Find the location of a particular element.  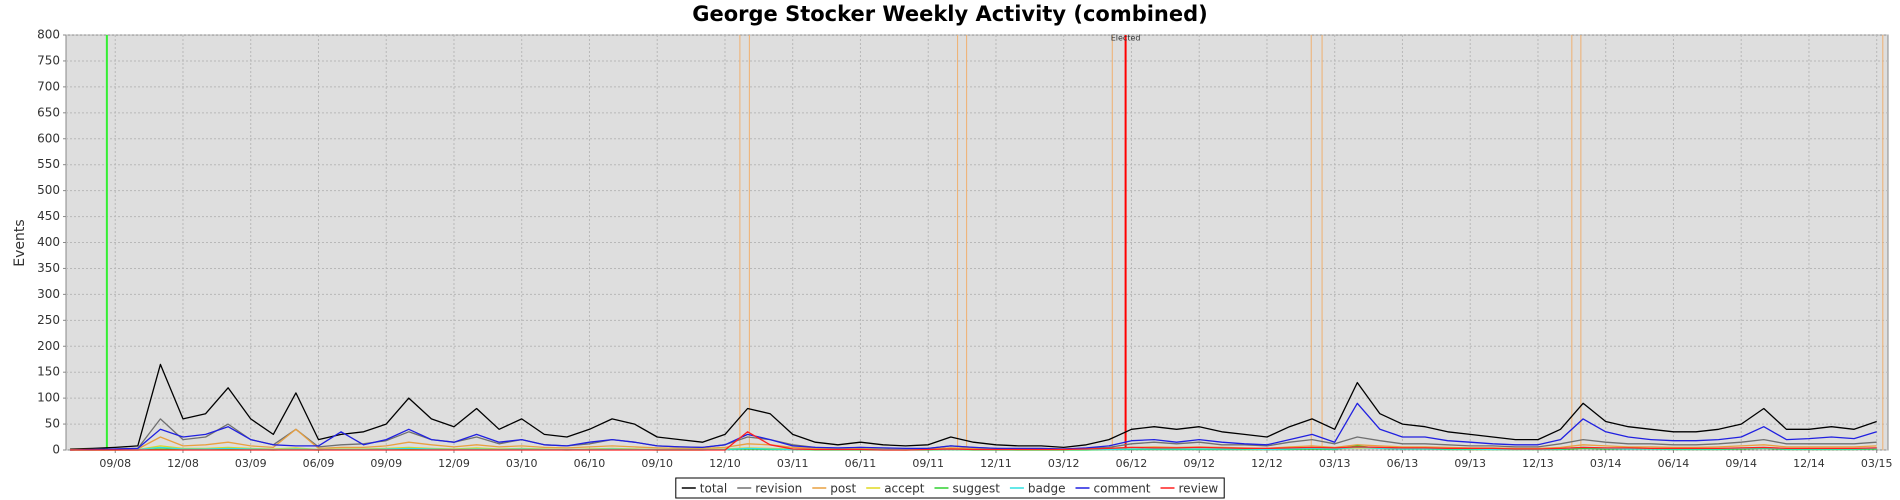

x-tick-label: 12/10 is located at coordinates (725, 463).